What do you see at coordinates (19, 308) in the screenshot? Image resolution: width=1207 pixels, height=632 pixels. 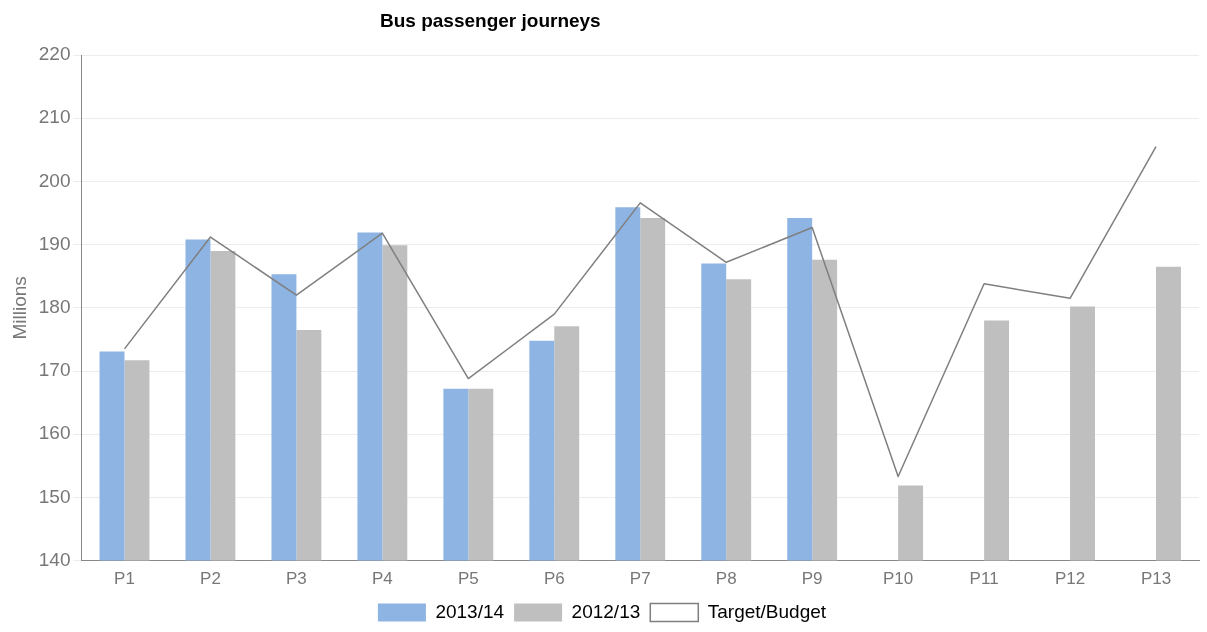 I see `y-axis-title: Millions` at bounding box center [19, 308].